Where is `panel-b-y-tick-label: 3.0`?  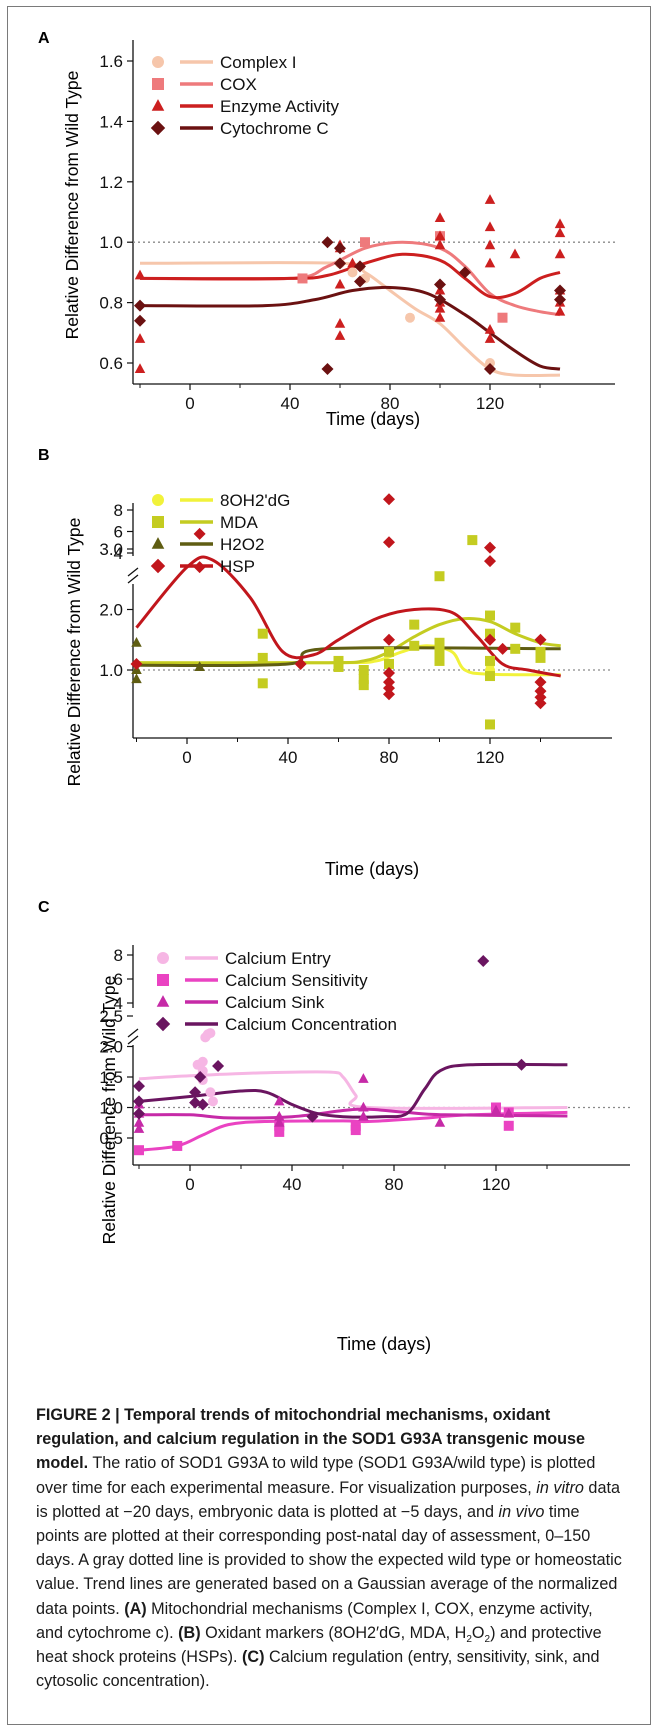
panel-b-y-tick-label: 3.0 is located at coordinates (111, 549).